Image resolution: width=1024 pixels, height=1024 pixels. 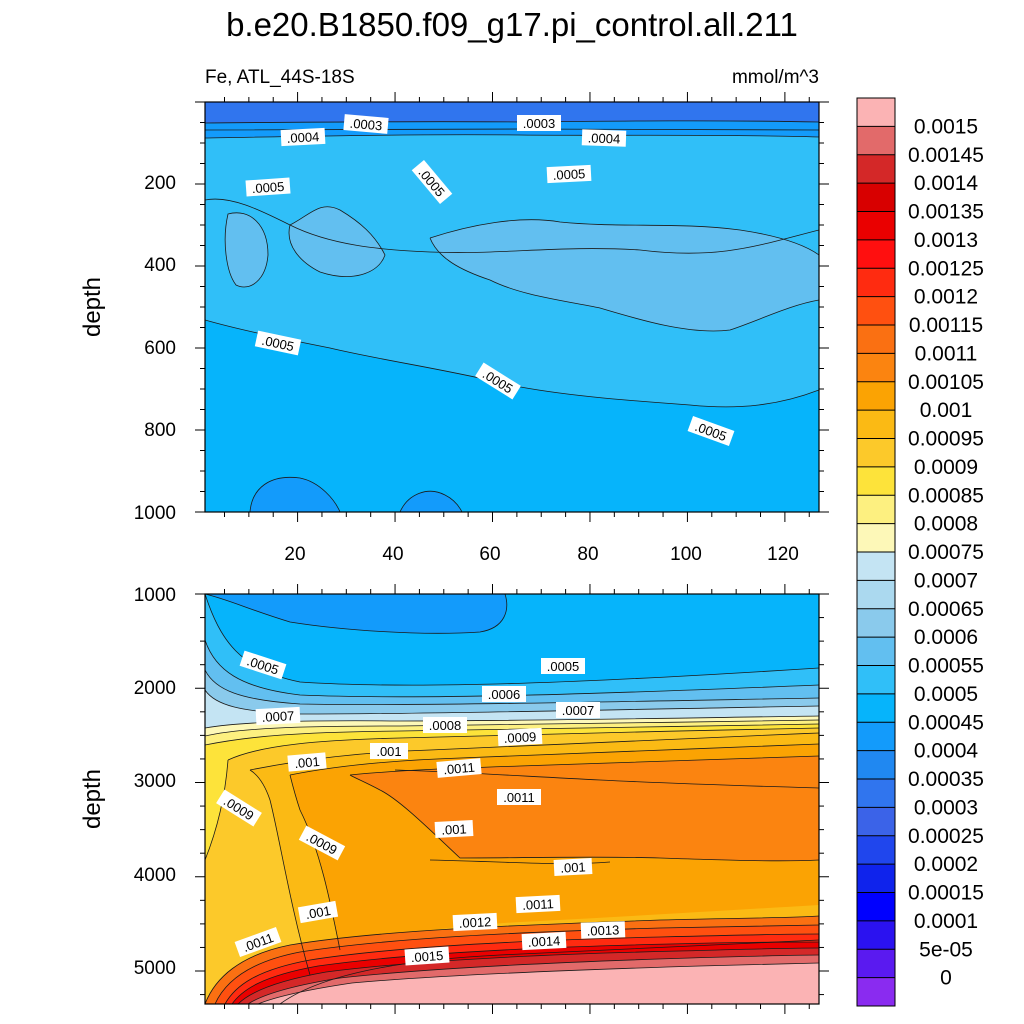 I want to click on bot-clabel-20: .0013, so click(x=603, y=930).